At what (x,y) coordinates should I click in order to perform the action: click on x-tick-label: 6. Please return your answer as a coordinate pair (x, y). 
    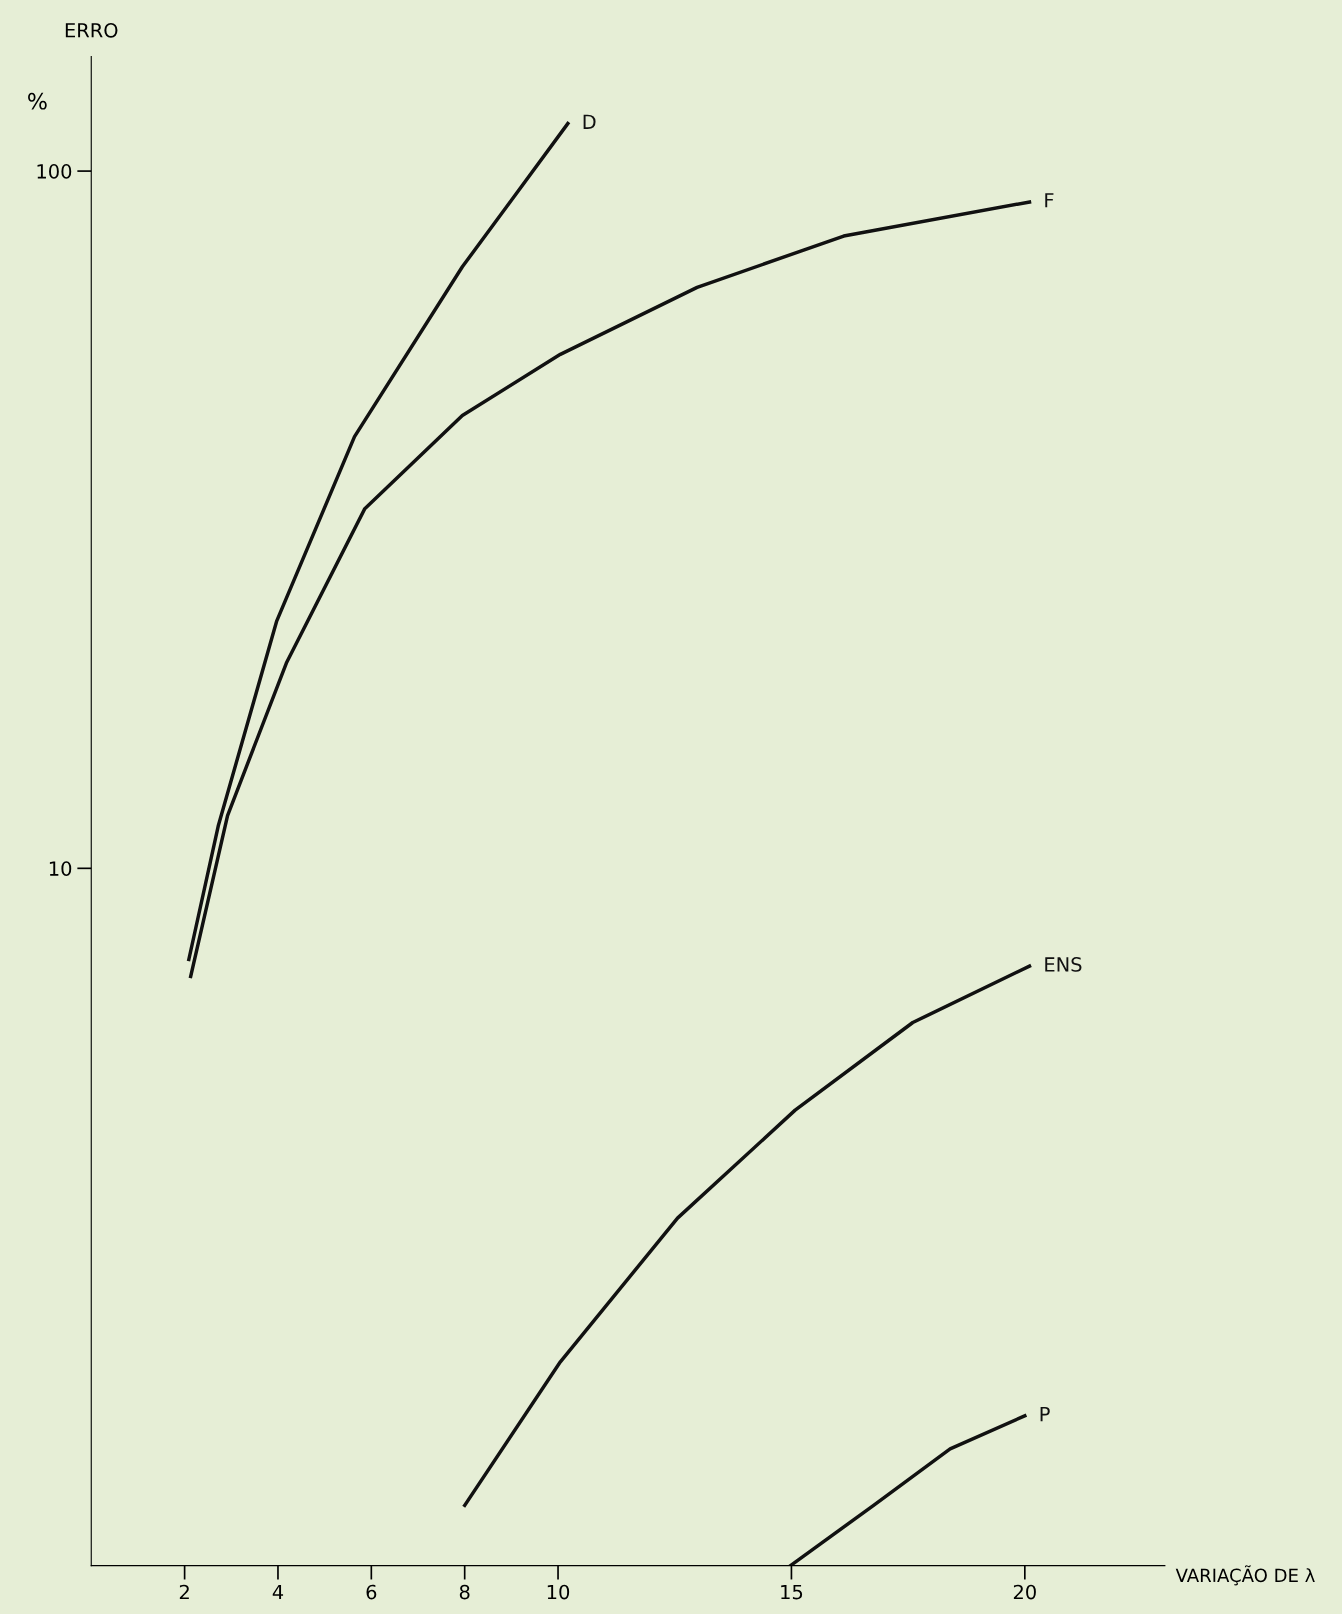
    Looking at the image, I should click on (371, 1592).